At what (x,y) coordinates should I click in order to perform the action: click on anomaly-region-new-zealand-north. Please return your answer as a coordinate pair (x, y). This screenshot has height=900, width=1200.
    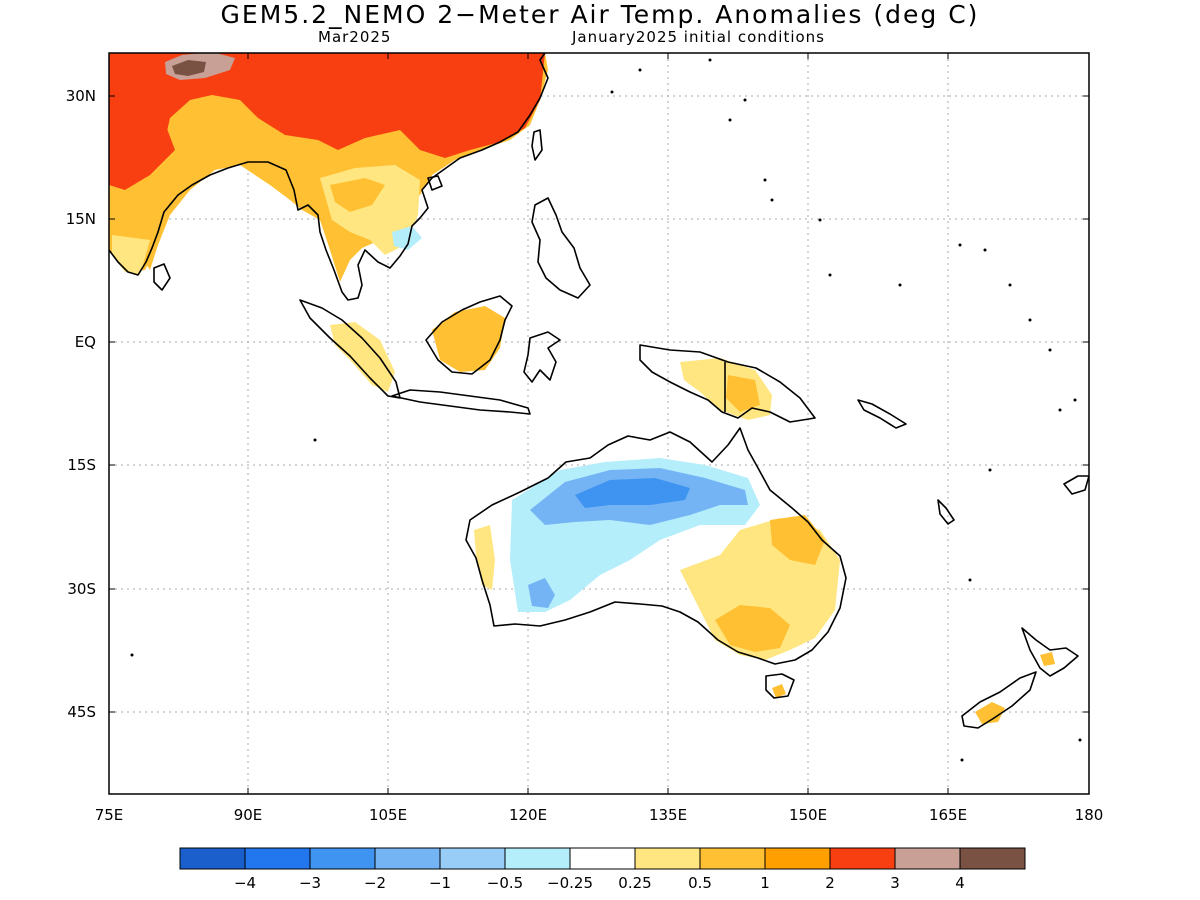
    Looking at the image, I should click on (1047, 659).